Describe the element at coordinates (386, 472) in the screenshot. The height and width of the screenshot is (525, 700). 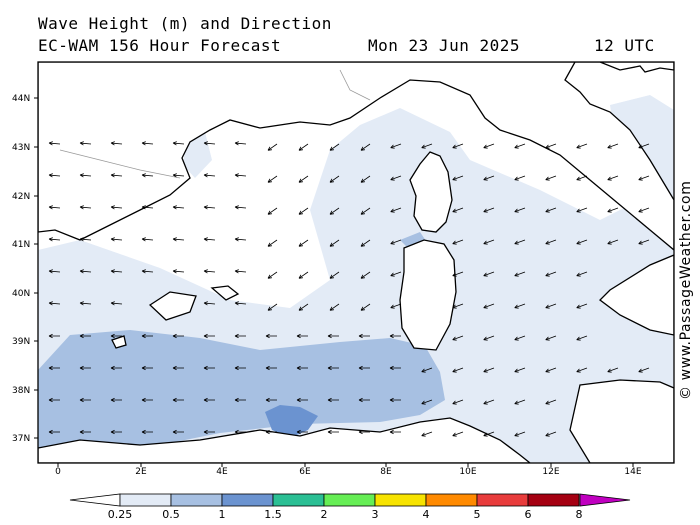
I see `lon-label: 8E` at that location.